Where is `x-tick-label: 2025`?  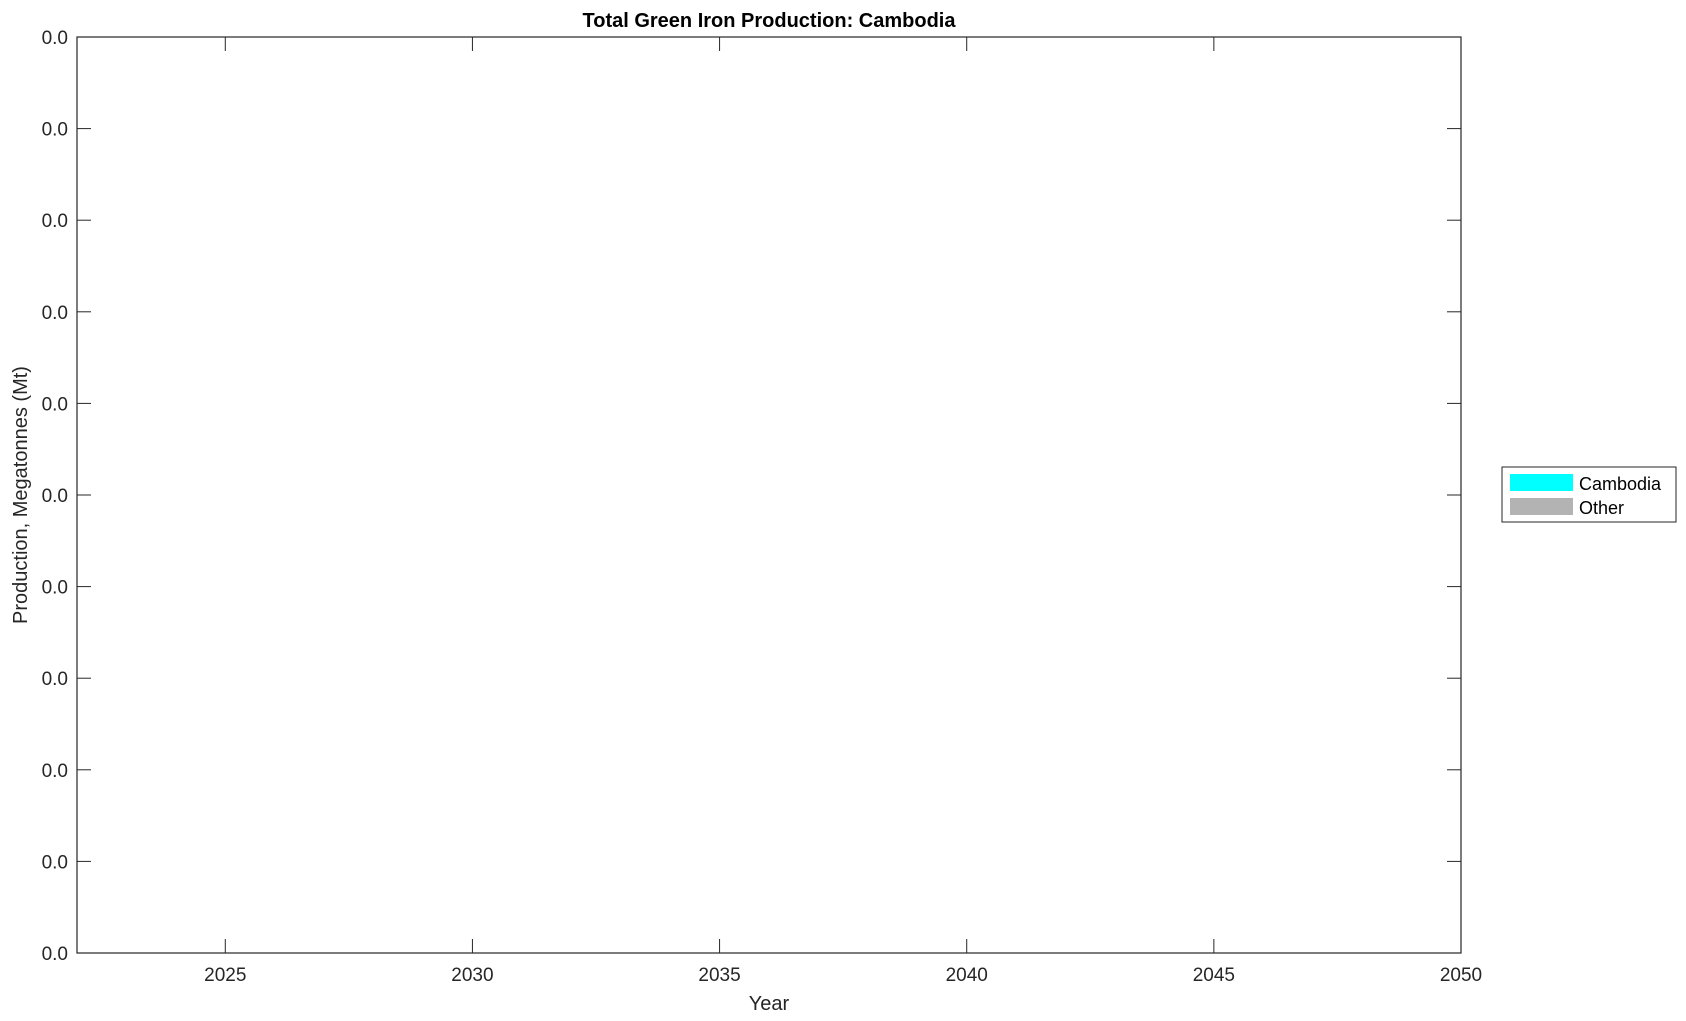 x-tick-label: 2025 is located at coordinates (225, 975).